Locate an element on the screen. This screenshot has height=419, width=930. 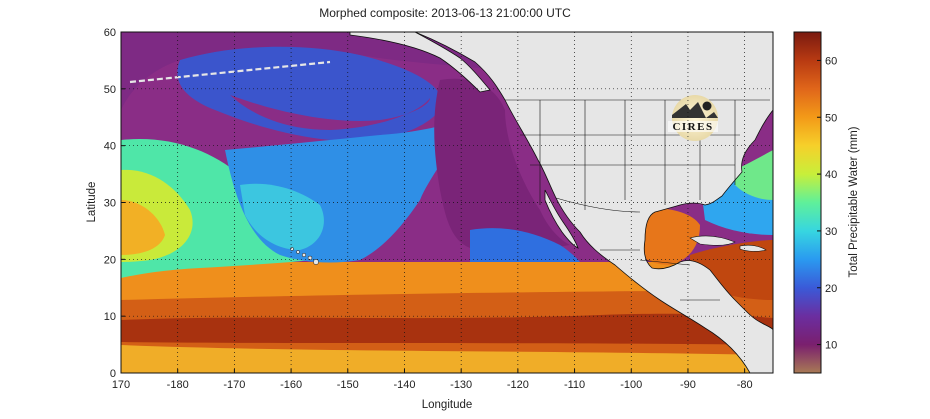
y-tick-label: 50 is located at coordinates (110, 90).